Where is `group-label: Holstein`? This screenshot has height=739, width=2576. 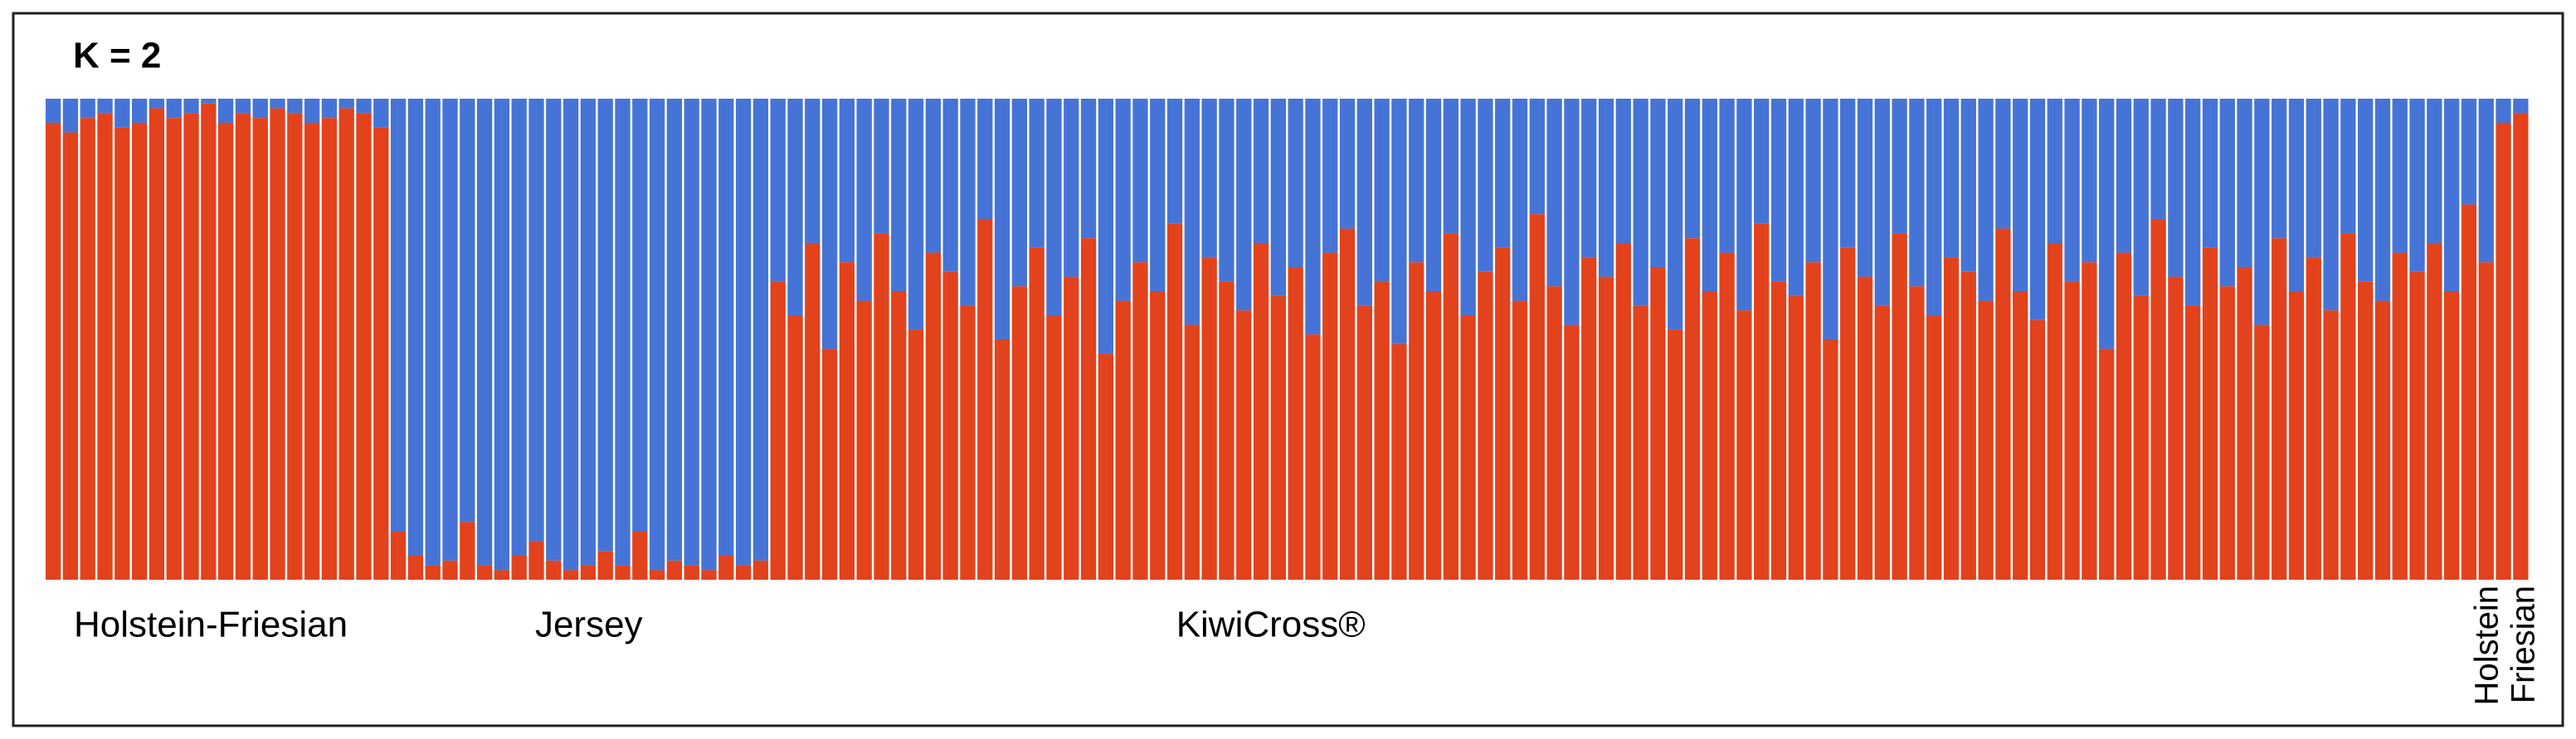 group-label: Holstein is located at coordinates (2487, 646).